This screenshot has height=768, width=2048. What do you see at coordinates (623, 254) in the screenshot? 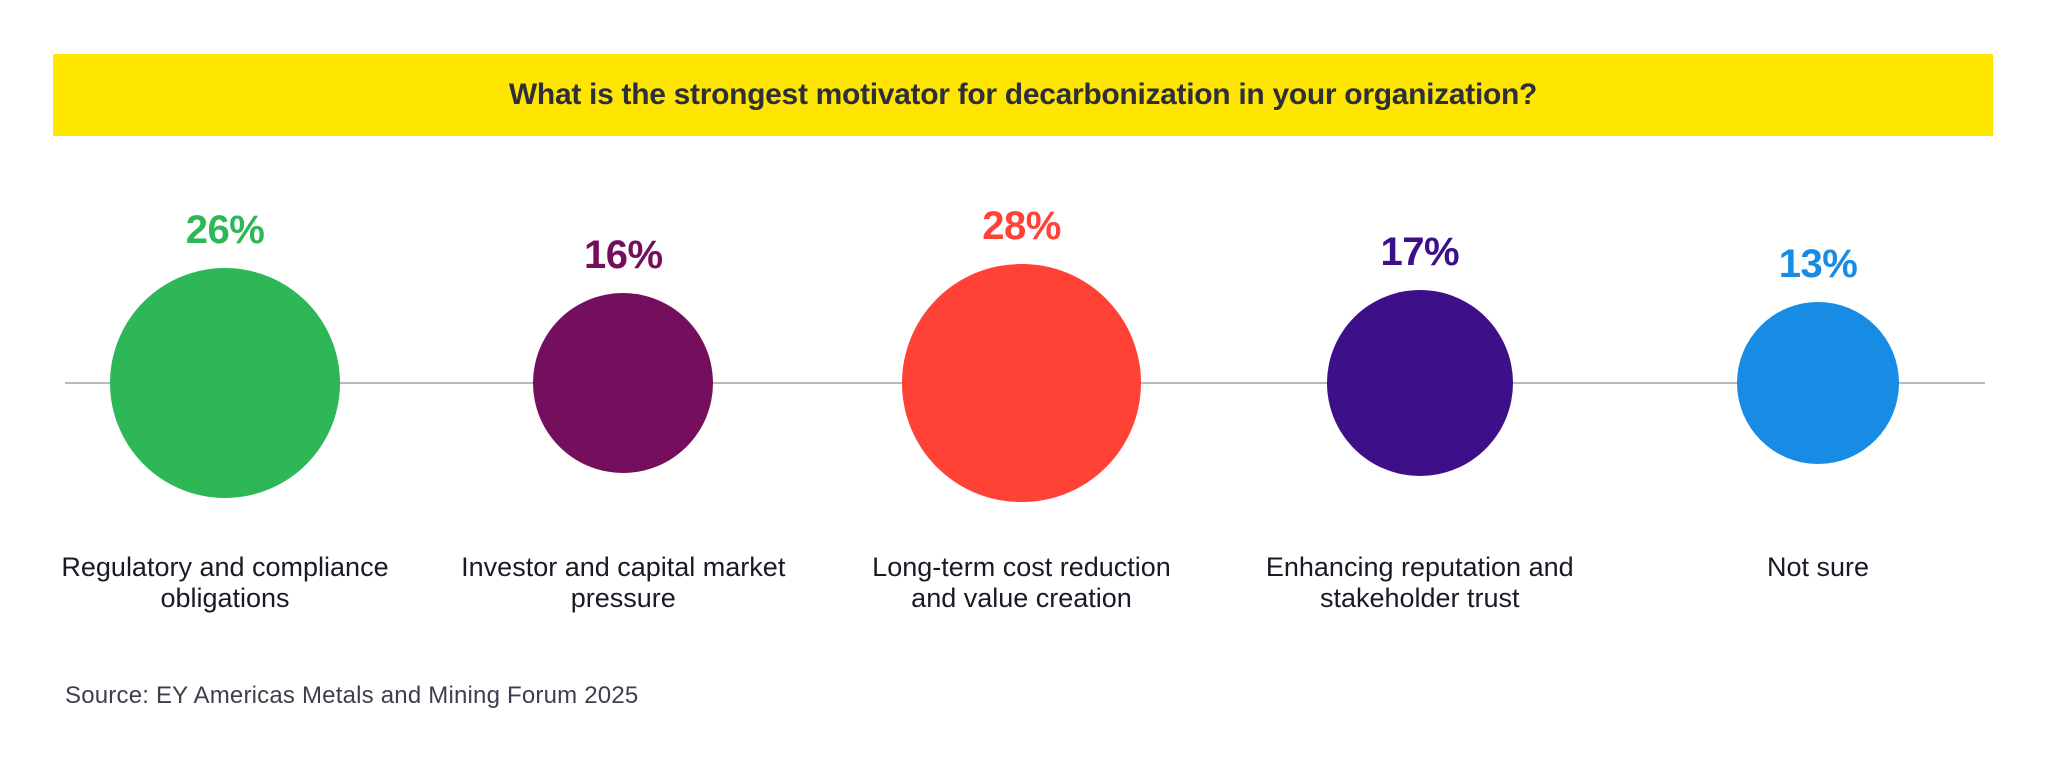
I see `bubble-value-label: 16%` at bounding box center [623, 254].